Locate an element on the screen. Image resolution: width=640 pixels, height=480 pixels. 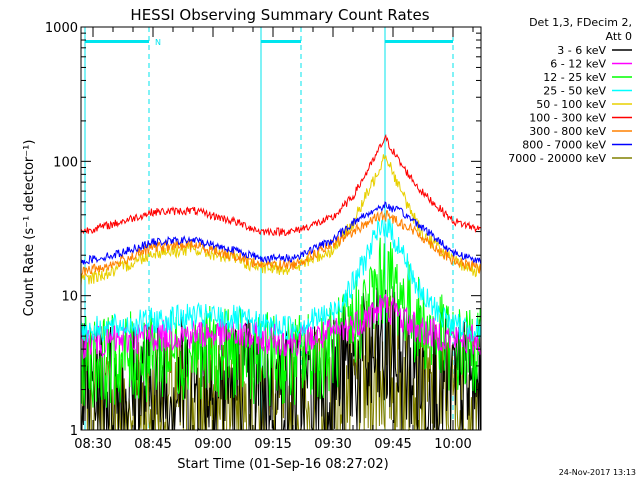
y-tick-label-0: 1 is located at coordinates (74, 431).